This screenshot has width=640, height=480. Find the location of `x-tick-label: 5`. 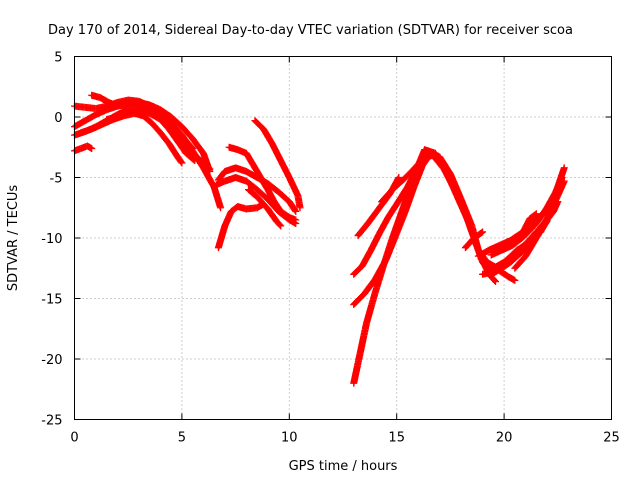

x-tick-label: 5 is located at coordinates (182, 438).